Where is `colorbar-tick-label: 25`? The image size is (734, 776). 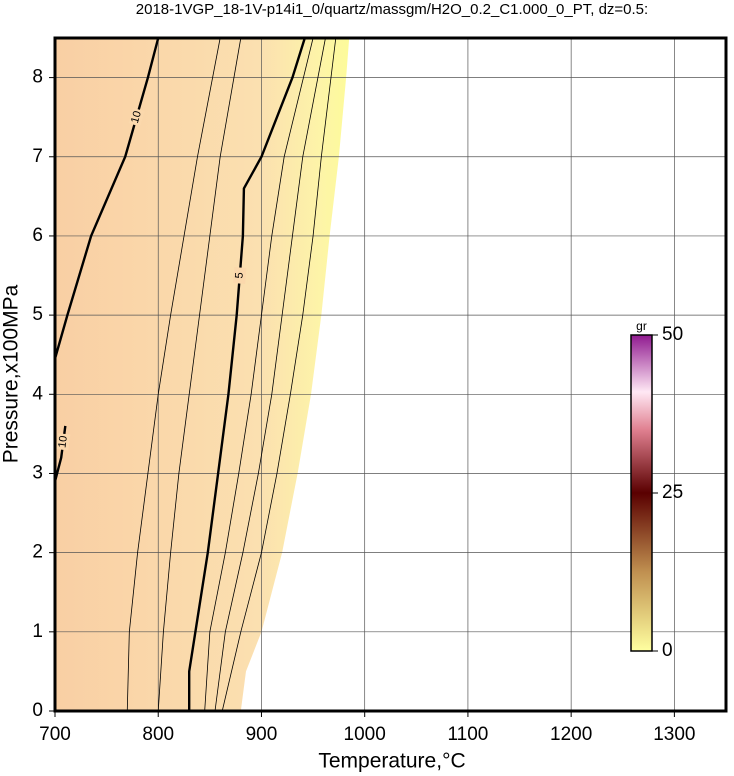 colorbar-tick-label: 25 is located at coordinates (672, 492).